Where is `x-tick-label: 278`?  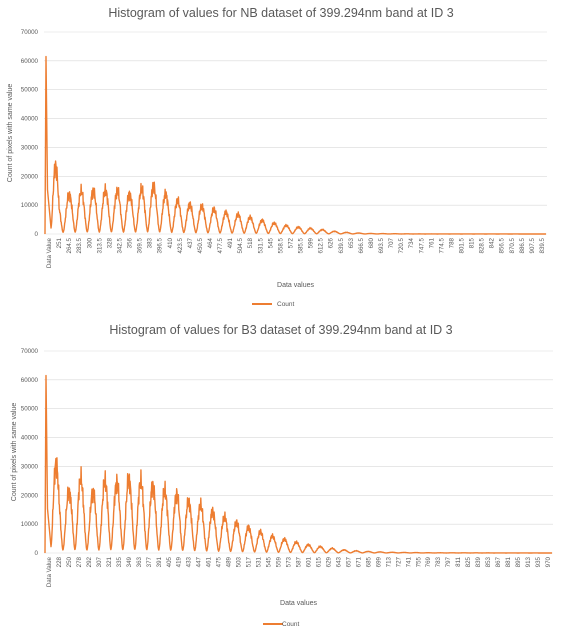 x-tick-label: 278 is located at coordinates (79, 561).